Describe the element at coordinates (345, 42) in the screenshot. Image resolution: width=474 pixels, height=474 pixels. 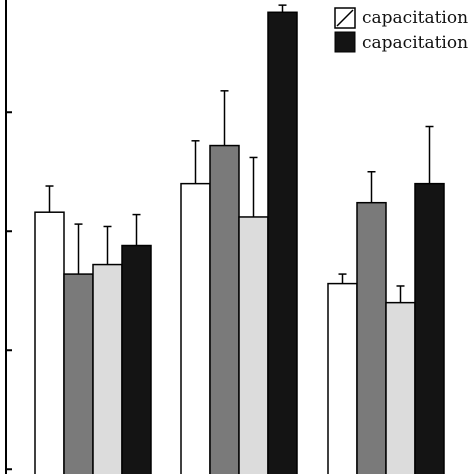
I see `legend-swatch-dark` at that location.